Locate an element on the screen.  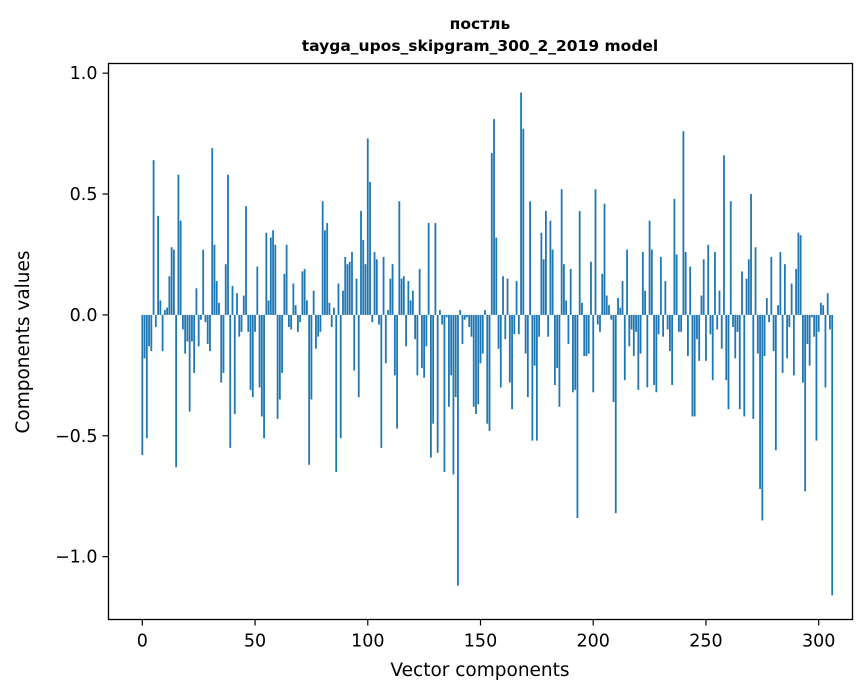
x-tick-label-300: 300 is located at coordinates (818, 642).